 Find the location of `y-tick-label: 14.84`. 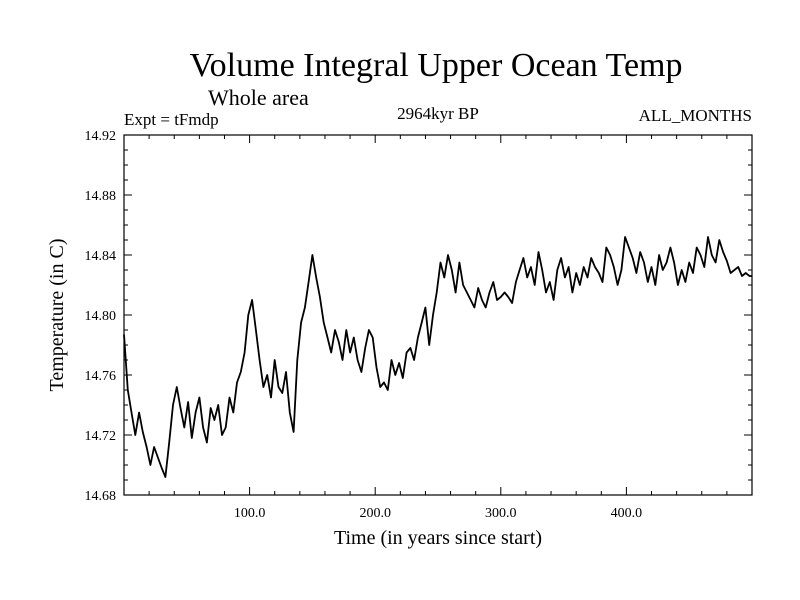

y-tick-label: 14.84 is located at coordinates (101, 256).